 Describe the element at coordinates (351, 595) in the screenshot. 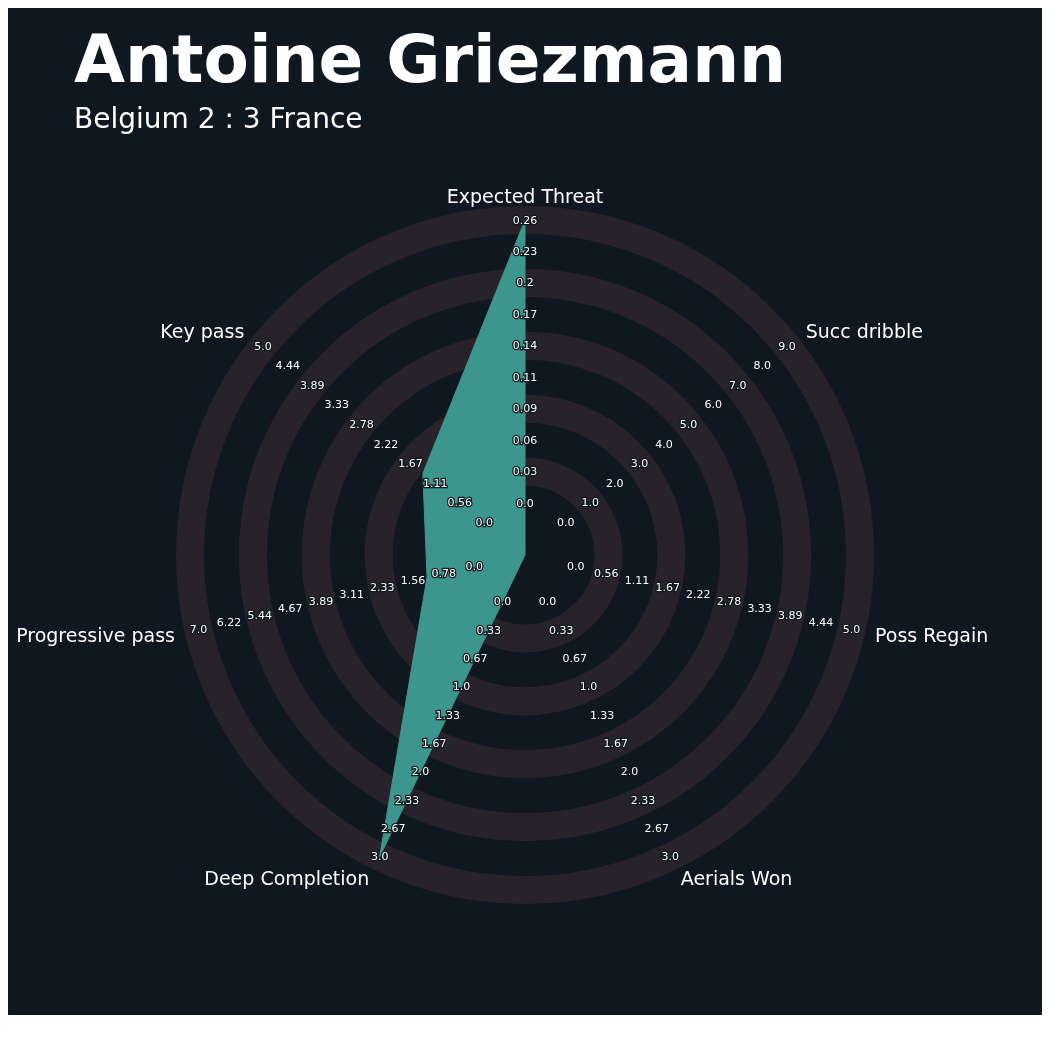

I see `text: 3.11` at that location.